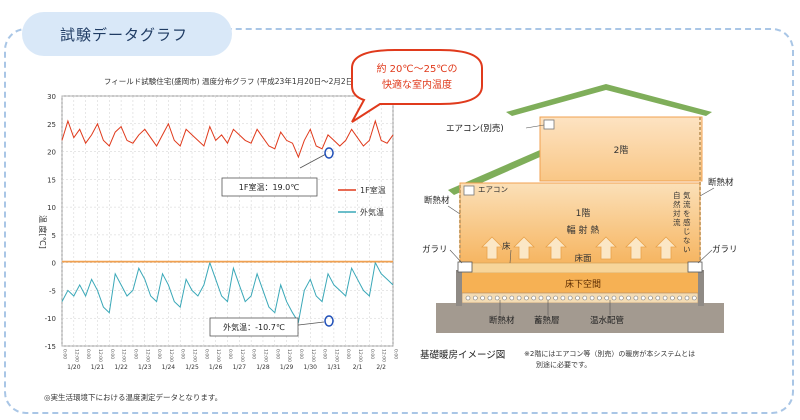 This screenshot has height=420, width=800. Describe the element at coordinates (581, 298) in the screenshot. I see `hot-water-pipes` at that location.